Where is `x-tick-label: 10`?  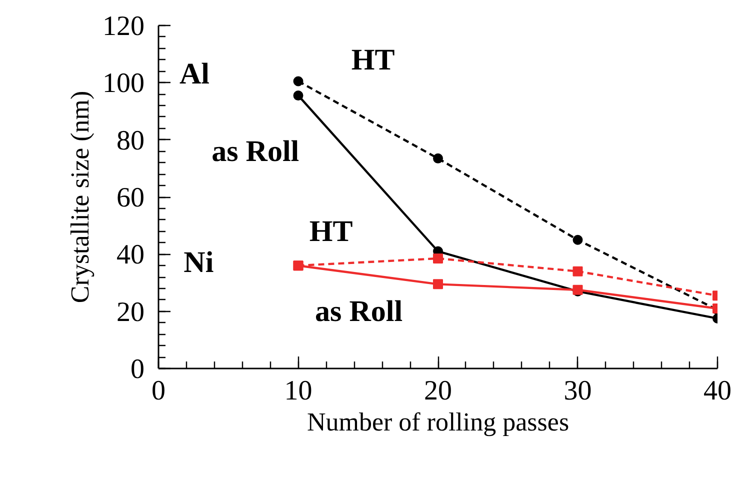 x-tick-label: 10 is located at coordinates (298, 391).